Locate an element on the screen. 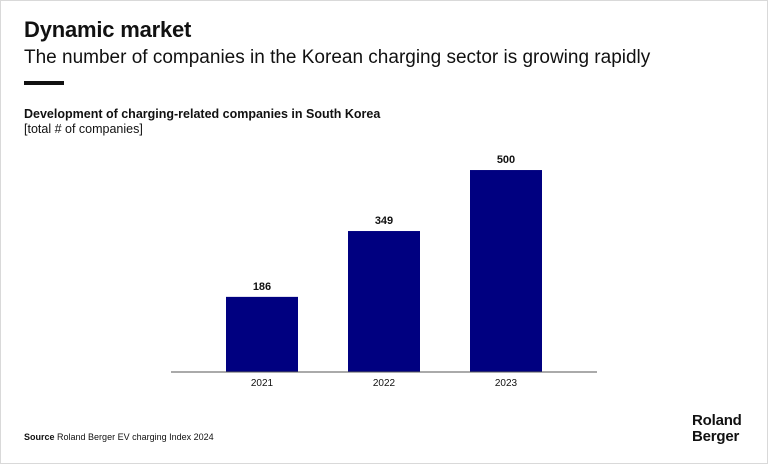  logo-line-2: Berger is located at coordinates (716, 436).